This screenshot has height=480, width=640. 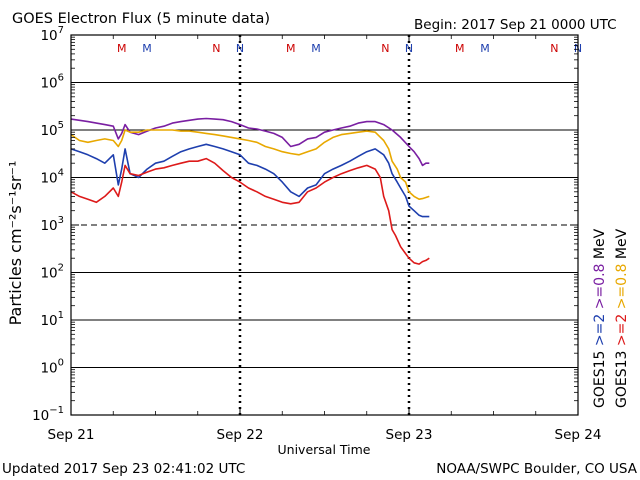 What do you see at coordinates (578, 435) in the screenshot?
I see `x-tick-label: Sep 24` at bounding box center [578, 435].